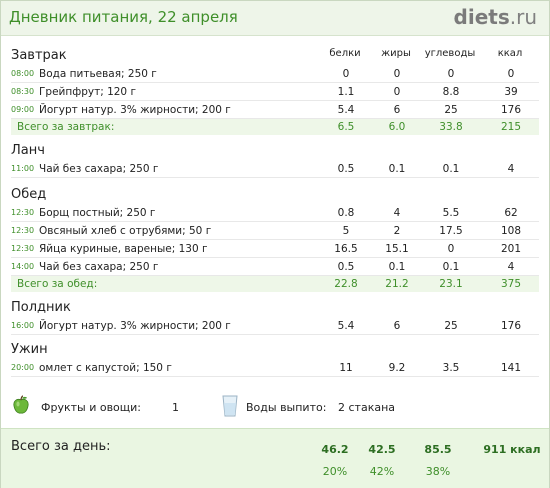 This screenshot has height=488, width=550. Describe the element at coordinates (481, 17) in the screenshot. I see `logo-main: diets` at that location.